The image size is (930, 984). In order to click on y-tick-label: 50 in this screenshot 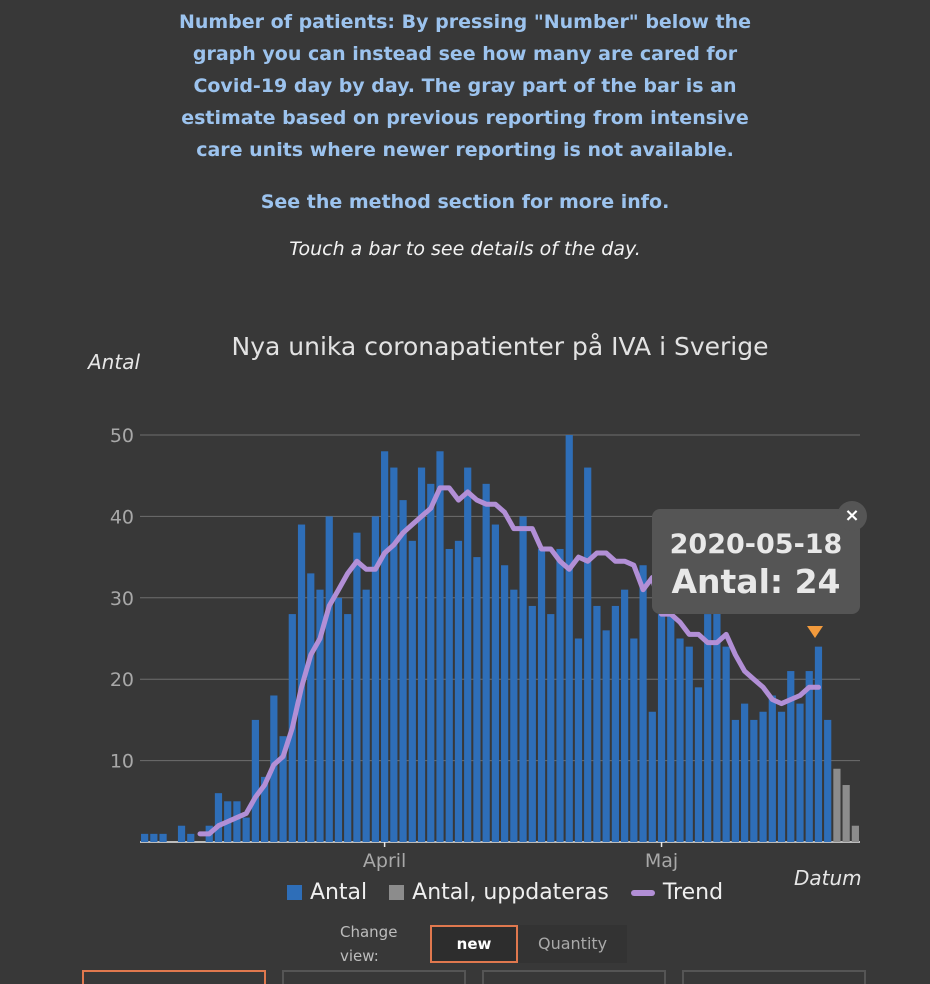, I will do `click(122, 436)`.